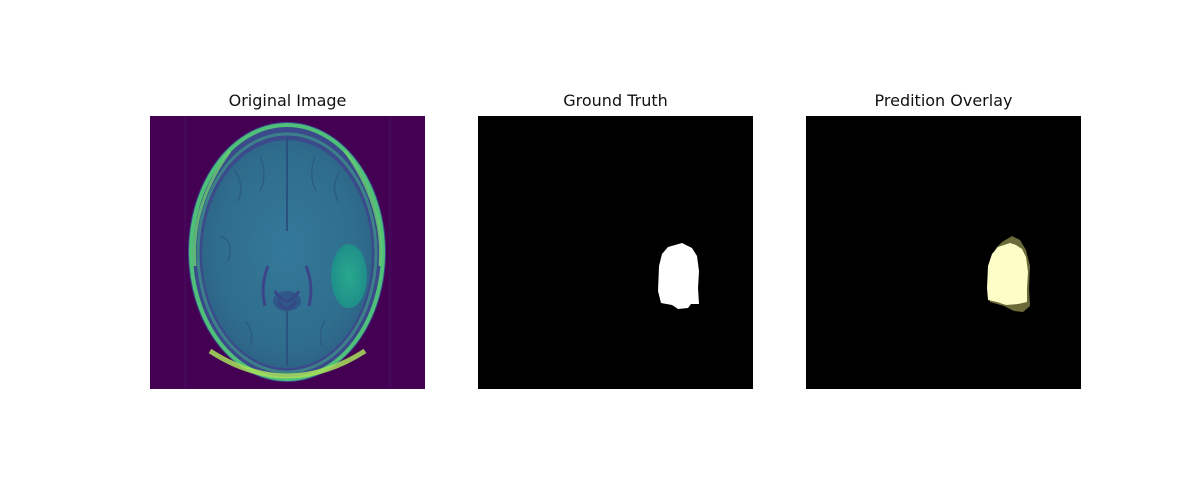 The height and width of the screenshot is (500, 1200). Describe the element at coordinates (1007, 274) in the screenshot. I see `prediction-overlay-region` at that location.